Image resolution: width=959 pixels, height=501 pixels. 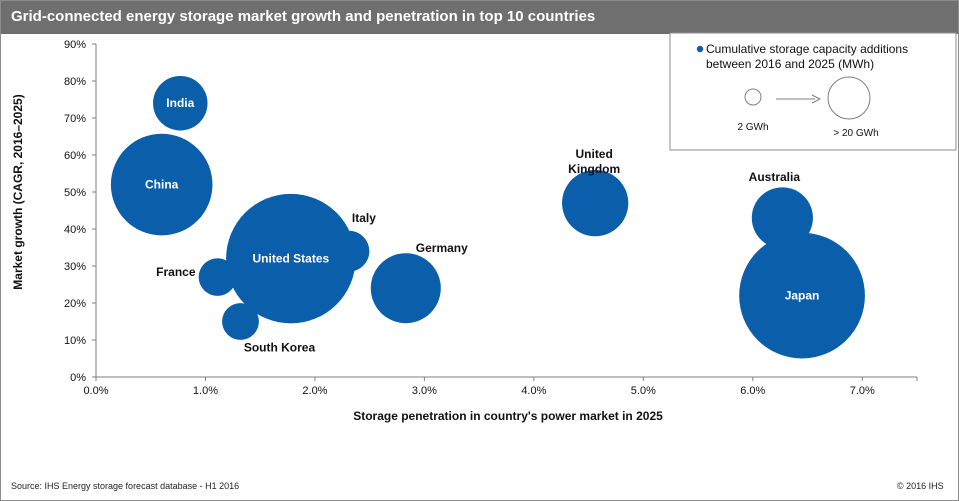 What do you see at coordinates (643, 391) in the screenshot?
I see `x-tick-label: 5.0%` at bounding box center [643, 391].